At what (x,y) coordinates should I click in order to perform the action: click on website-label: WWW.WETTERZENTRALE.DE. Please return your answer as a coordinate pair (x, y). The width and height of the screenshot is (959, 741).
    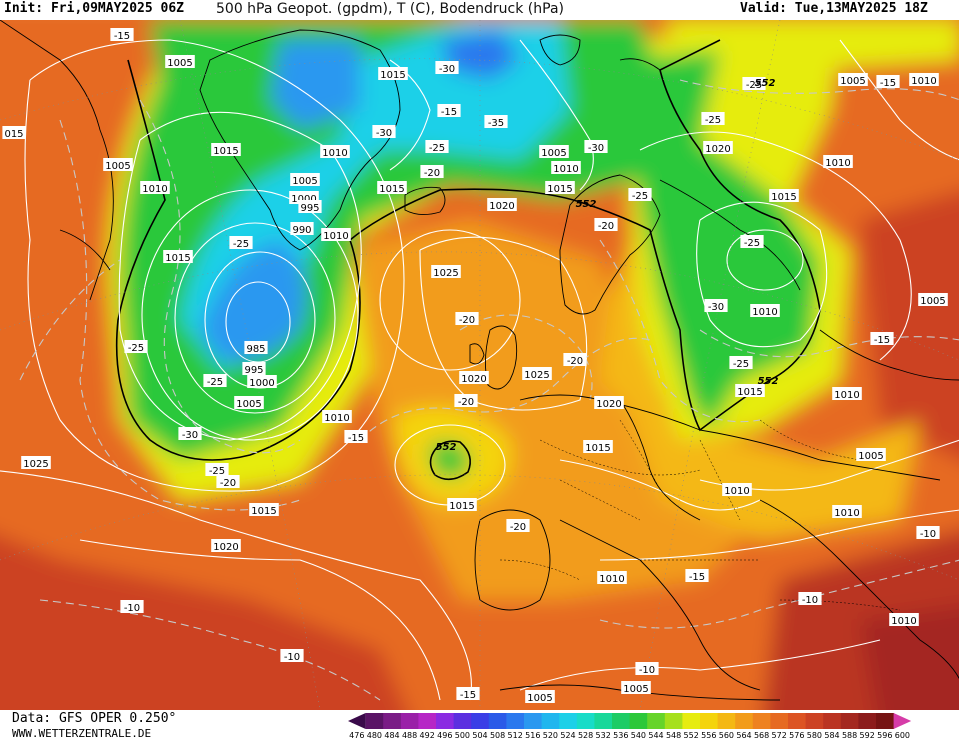
    Looking at the image, I should click on (82, 733).